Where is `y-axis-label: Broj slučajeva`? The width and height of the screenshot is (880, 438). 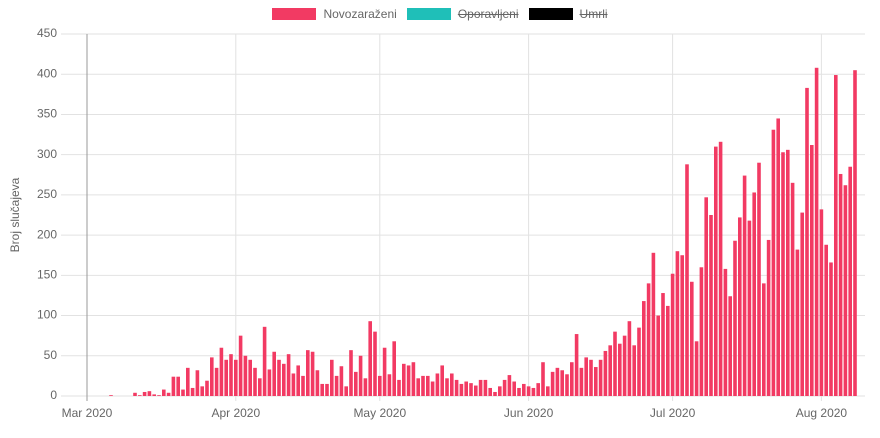
y-axis-label: Broj slučajeva is located at coordinates (15, 214).